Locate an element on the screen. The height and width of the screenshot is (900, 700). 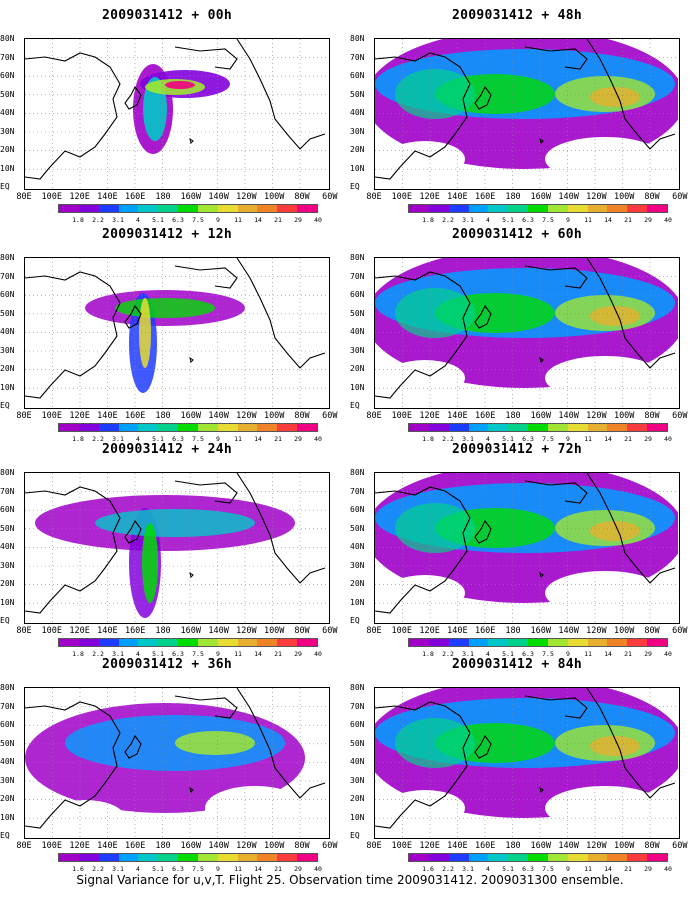
coastline-japan is located at coordinates (483, 531).